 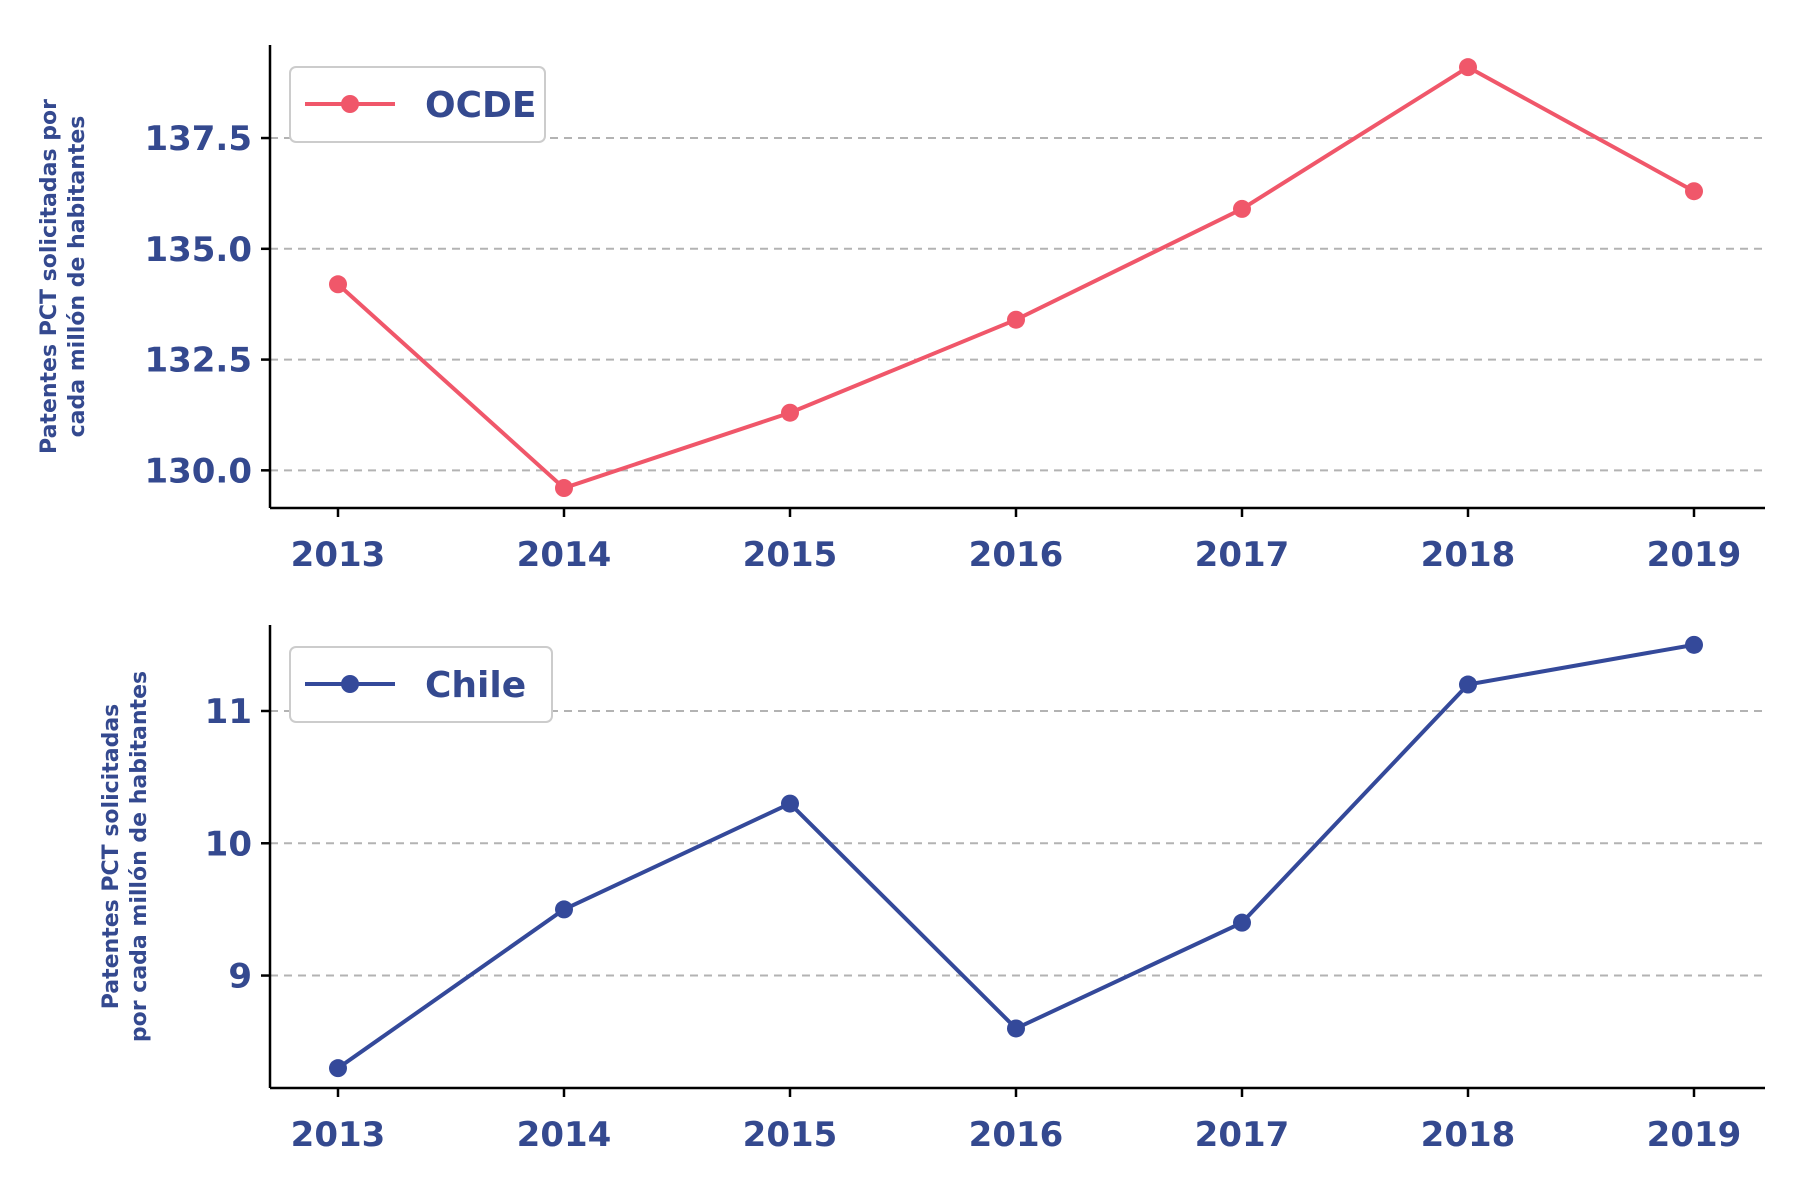 What do you see at coordinates (198, 139) in the screenshot?
I see `y-tick-label: 137.5` at bounding box center [198, 139].